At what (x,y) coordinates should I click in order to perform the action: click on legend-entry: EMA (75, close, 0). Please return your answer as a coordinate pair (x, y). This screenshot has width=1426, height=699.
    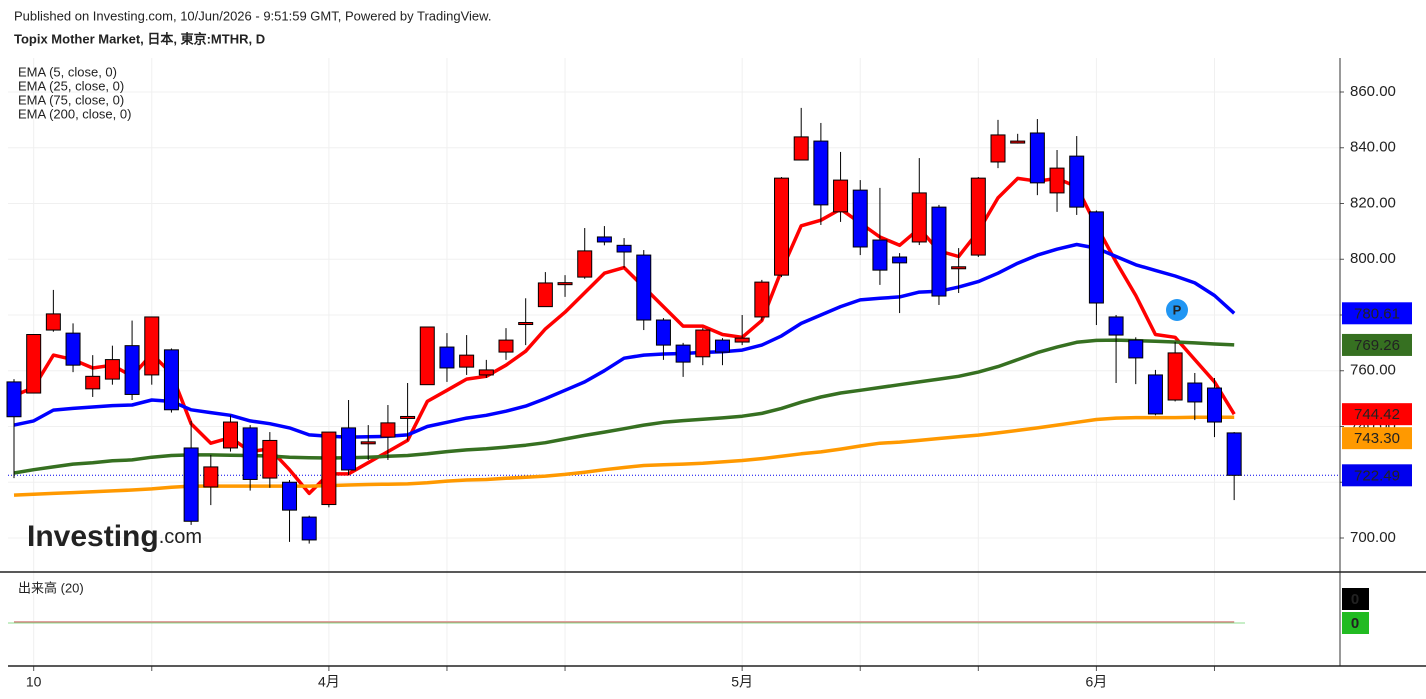
    Looking at the image, I should click on (71, 99).